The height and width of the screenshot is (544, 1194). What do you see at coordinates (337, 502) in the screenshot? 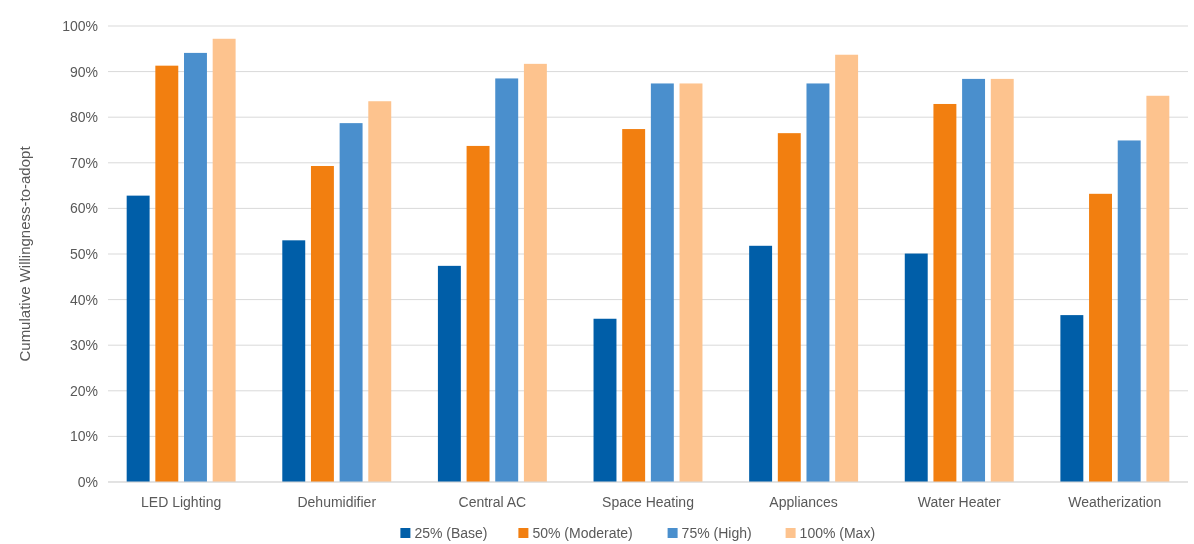
I see `x-tick-label: Dehumidifier` at bounding box center [337, 502].